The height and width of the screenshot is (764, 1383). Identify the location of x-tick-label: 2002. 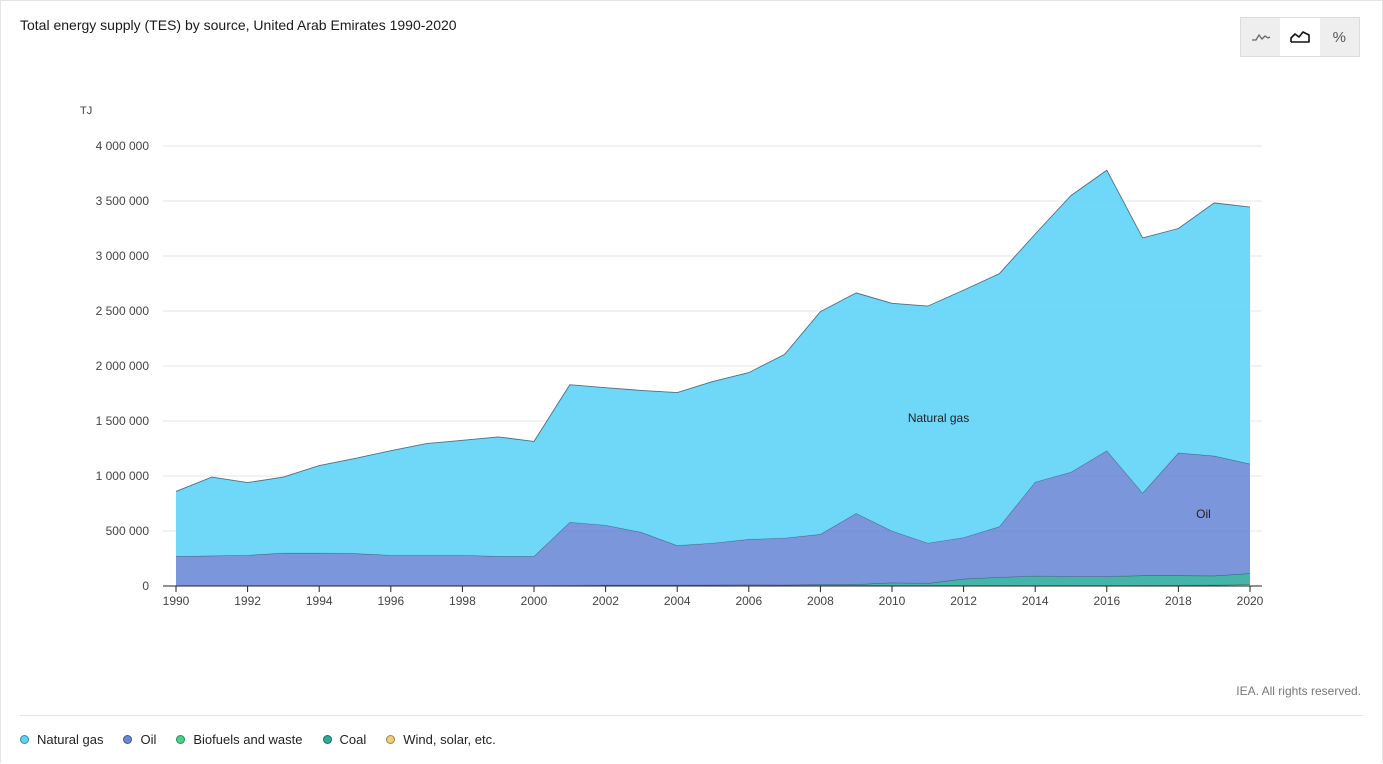
(605, 601).